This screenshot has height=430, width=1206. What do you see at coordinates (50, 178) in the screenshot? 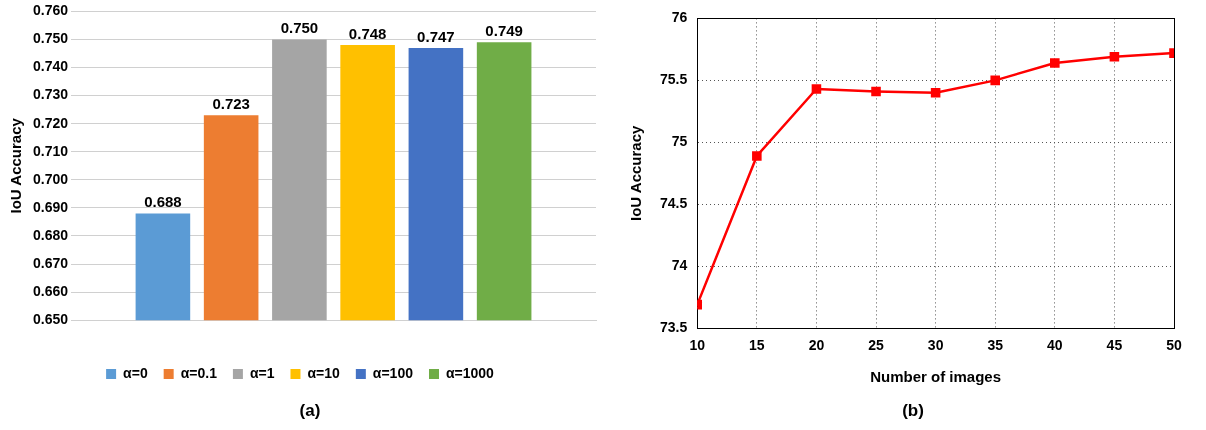
I see `y-tick-label: 0.700` at bounding box center [50, 178].